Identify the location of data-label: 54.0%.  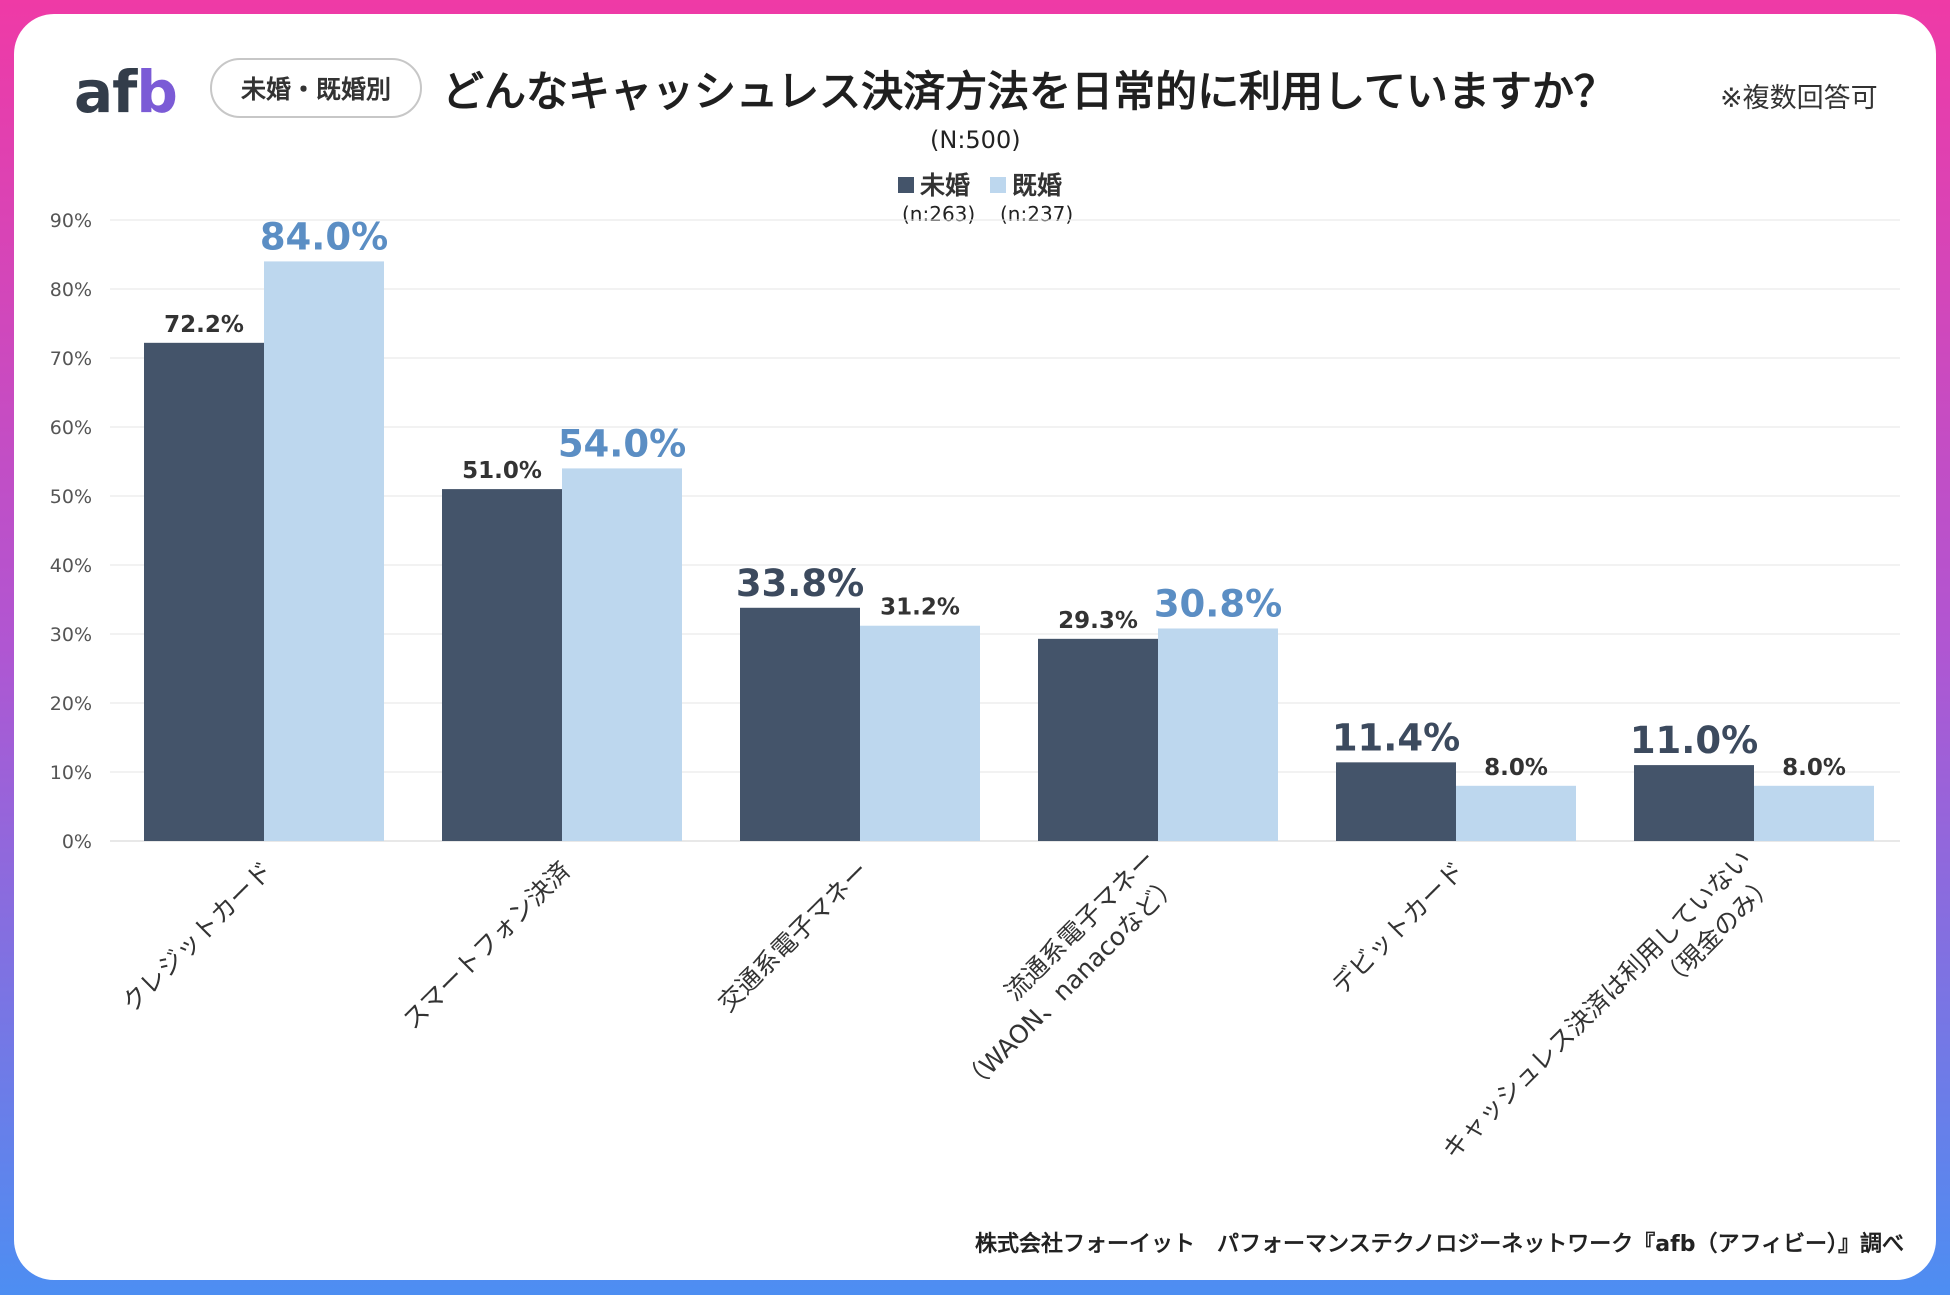
(622, 443).